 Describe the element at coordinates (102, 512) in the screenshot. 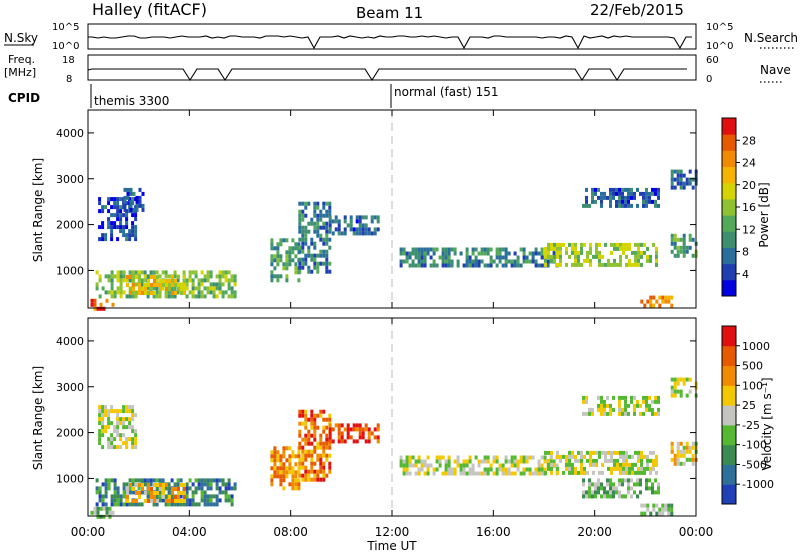

I see `echo-region` at that location.